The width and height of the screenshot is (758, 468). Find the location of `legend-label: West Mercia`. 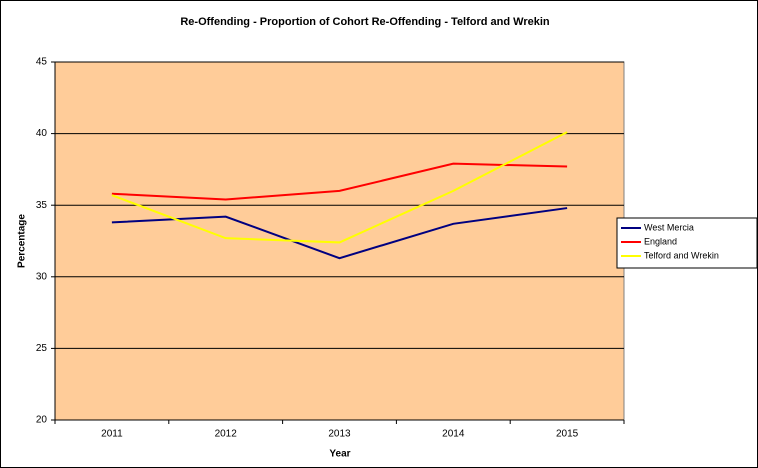

legend-label: West Mercia is located at coordinates (669, 227).